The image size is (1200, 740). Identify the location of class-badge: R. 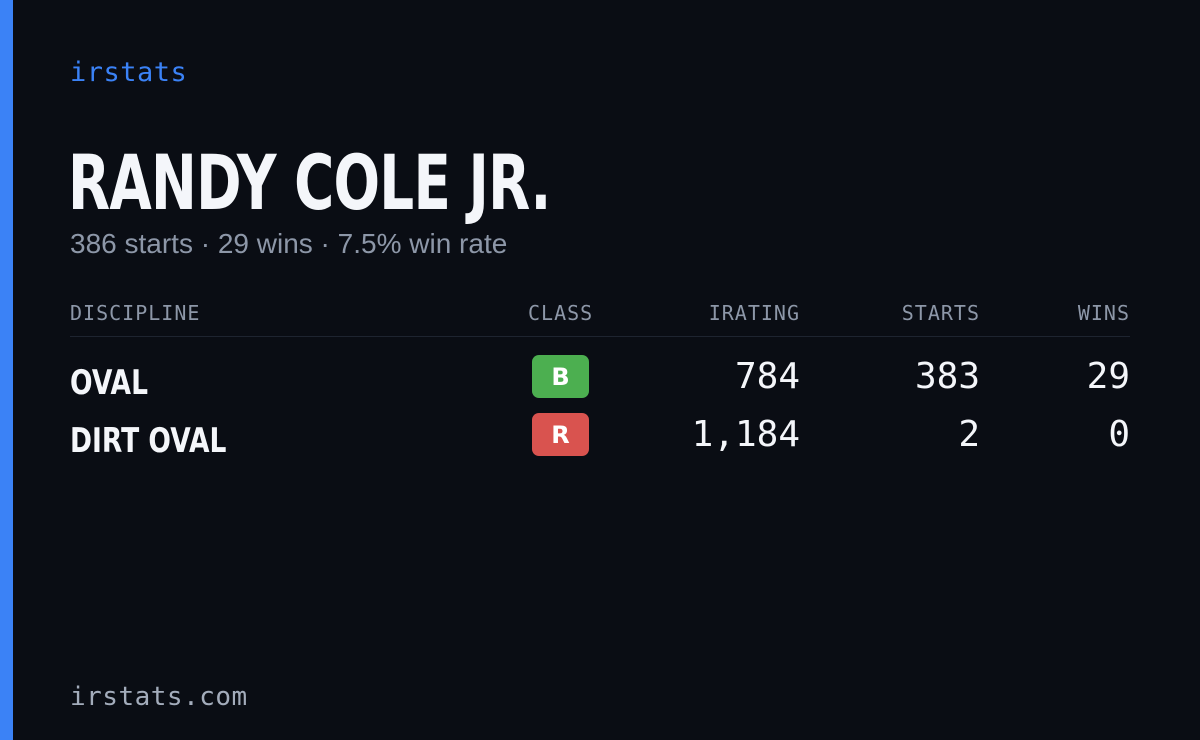
(560, 434).